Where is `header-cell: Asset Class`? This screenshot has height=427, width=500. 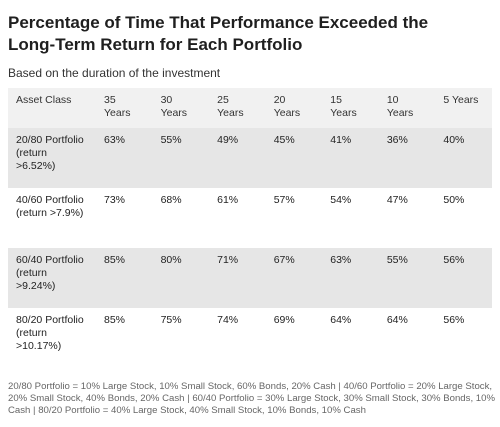
header-cell: Asset Class is located at coordinates (52, 108).